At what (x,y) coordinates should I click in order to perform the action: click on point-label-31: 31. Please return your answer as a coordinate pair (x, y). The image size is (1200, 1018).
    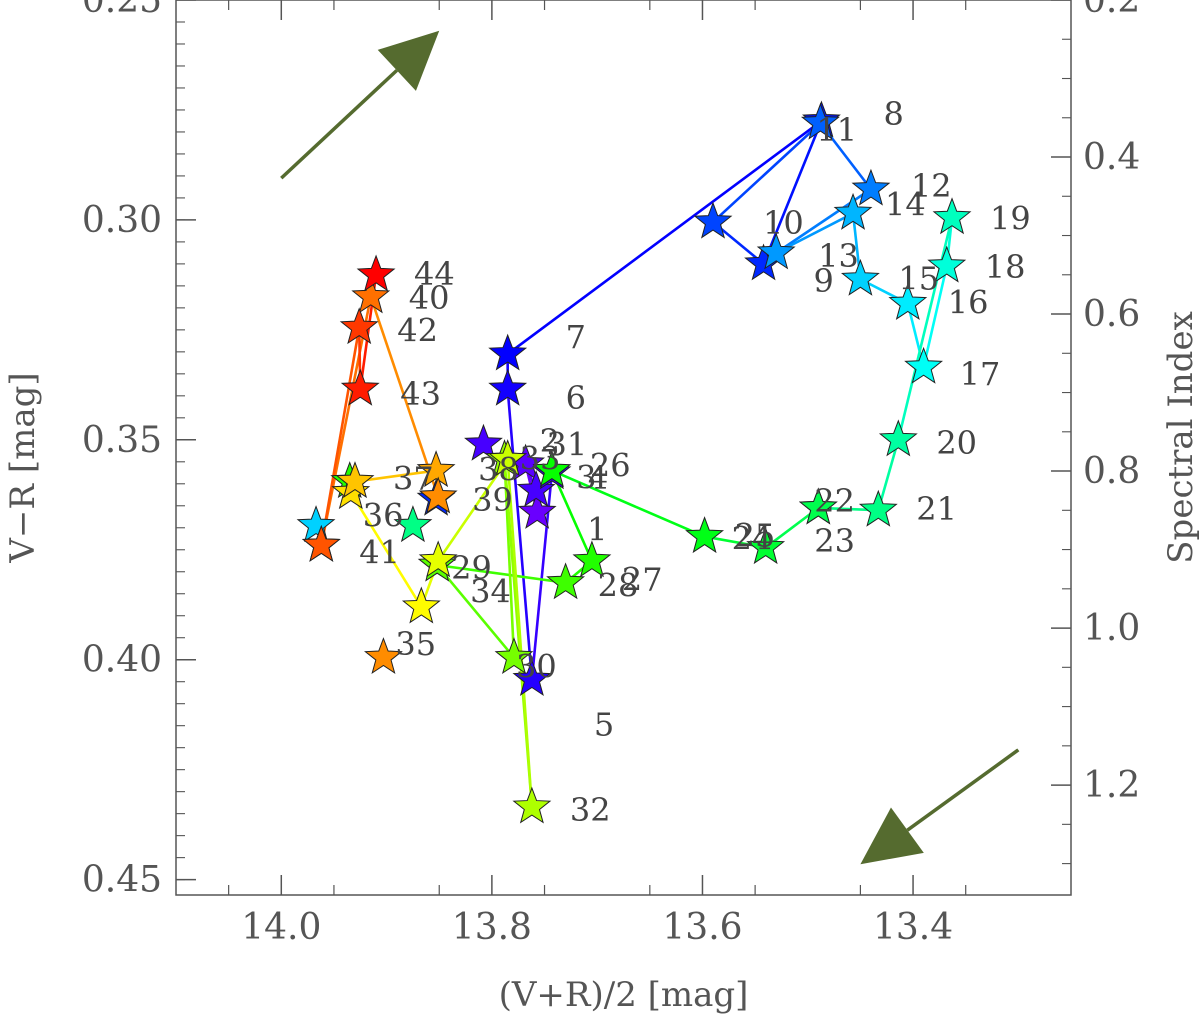
    Looking at the image, I should click on (567, 445).